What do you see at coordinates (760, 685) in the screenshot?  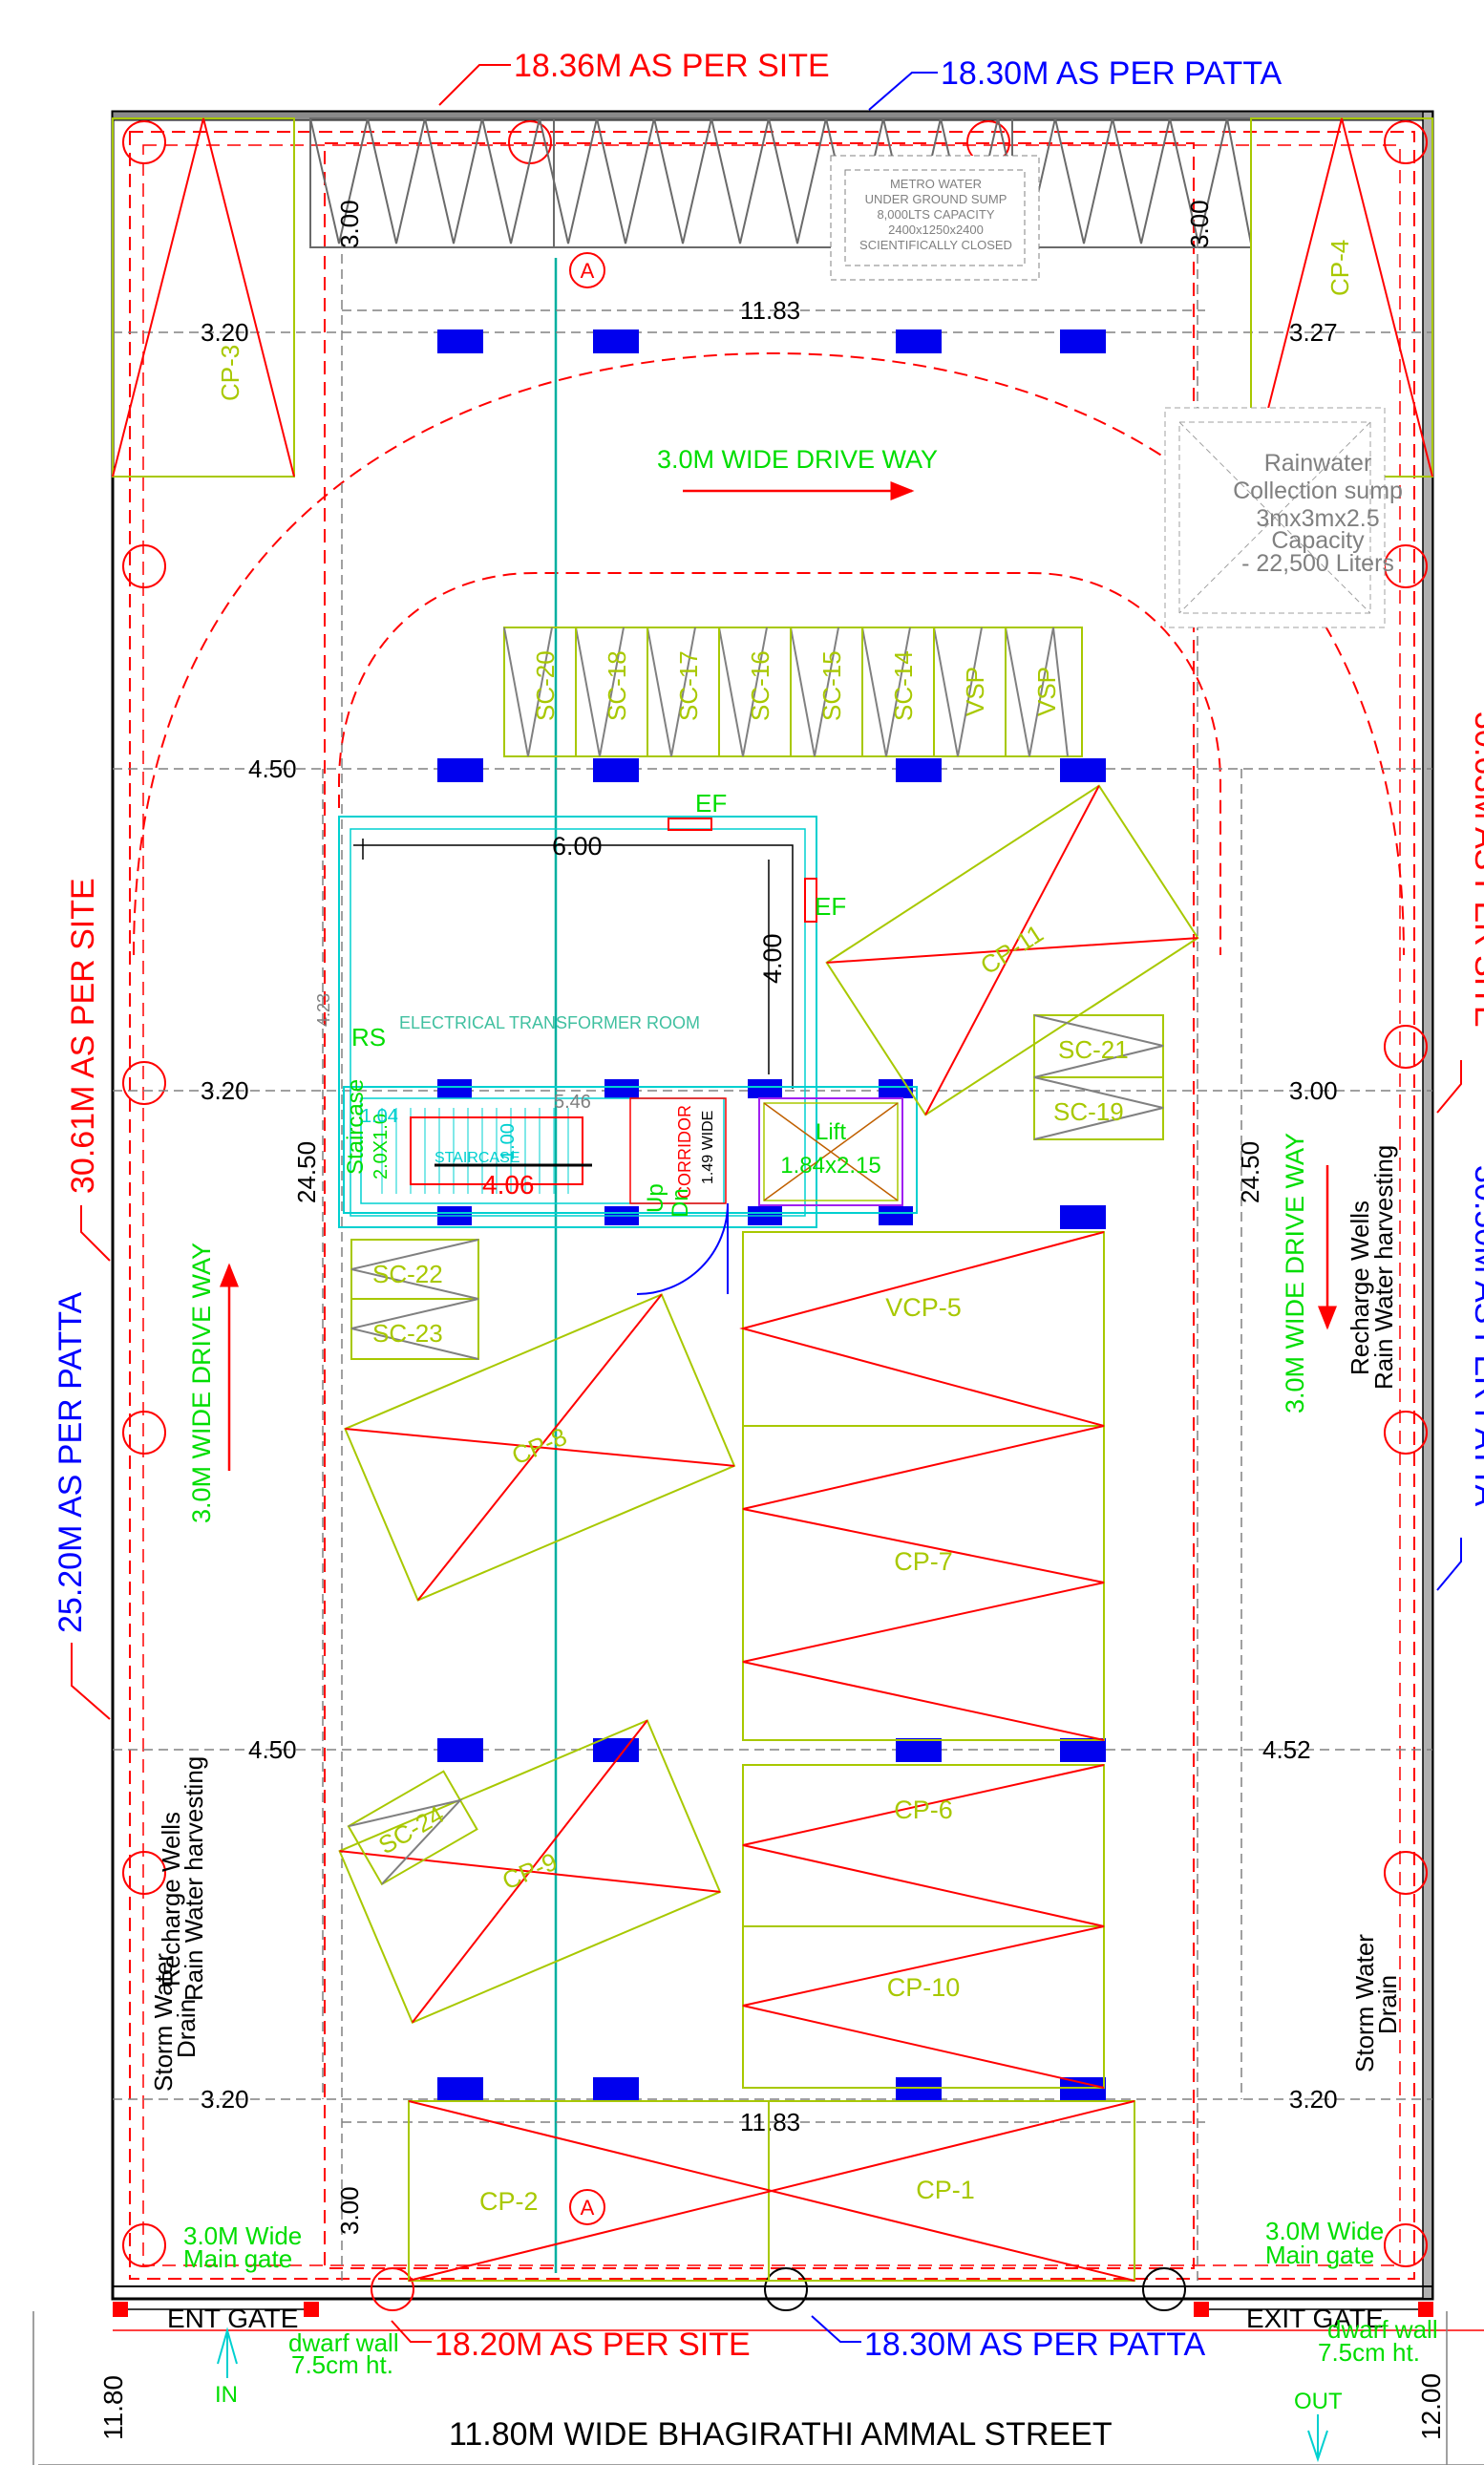 I see `sc16-label: SC-16` at bounding box center [760, 685].